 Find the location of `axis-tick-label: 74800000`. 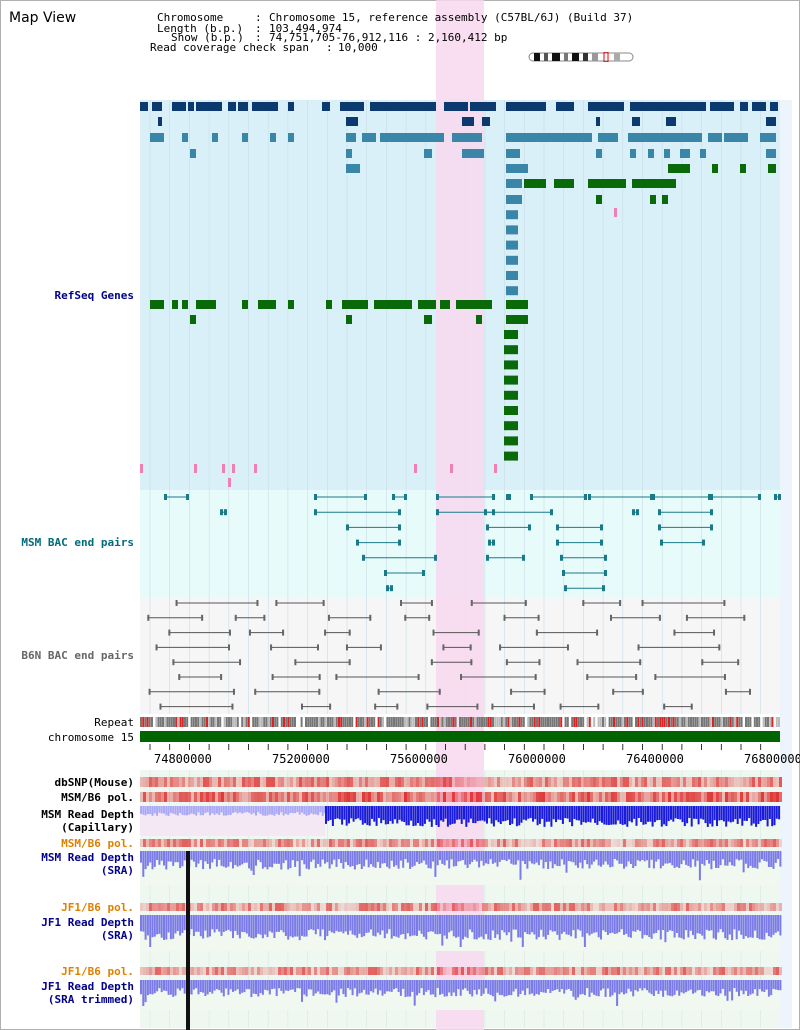

axis-tick-label: 74800000 is located at coordinates (183, 759).